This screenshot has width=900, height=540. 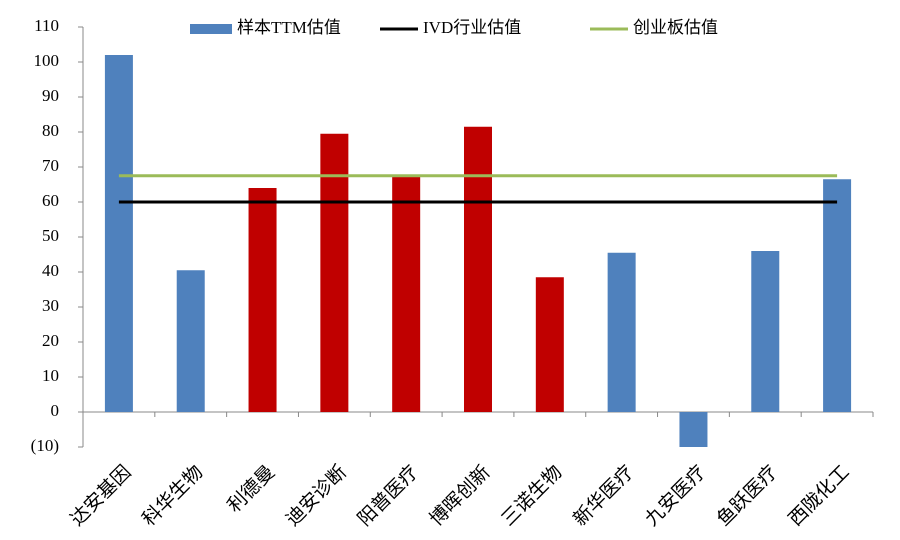 I want to click on x-tick-label: 阳普医疗, so click(x=387, y=495).